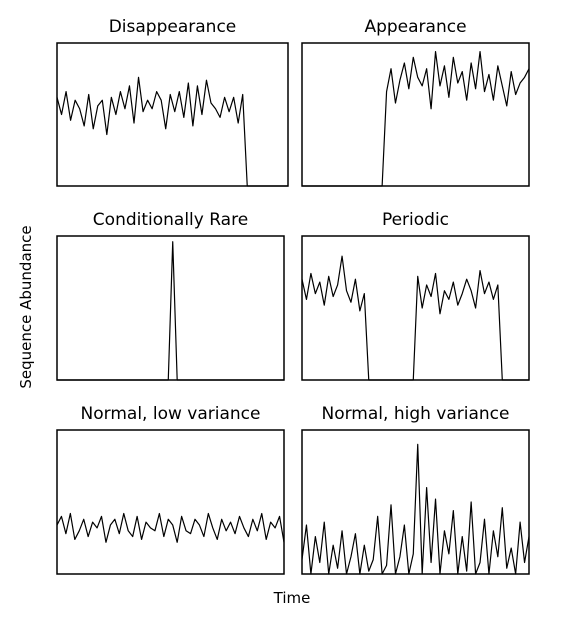 This screenshot has width=566, height=620. I want to click on series-line-normal-low-variance, so click(170, 527).